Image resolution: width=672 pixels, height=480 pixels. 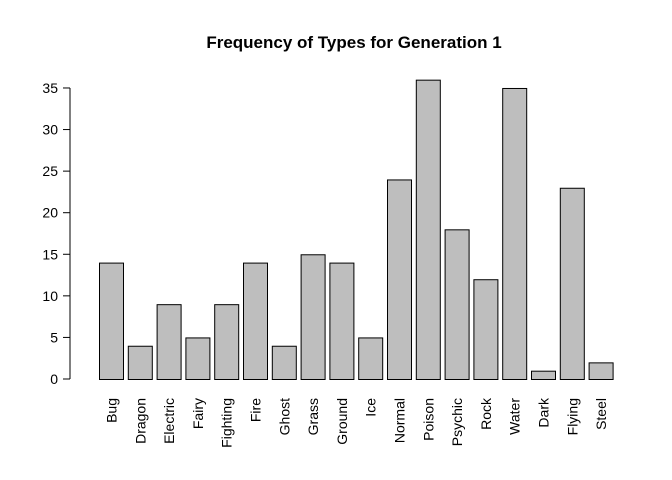 What do you see at coordinates (54, 379) in the screenshot?
I see `y-tick-label: 0` at bounding box center [54, 379].